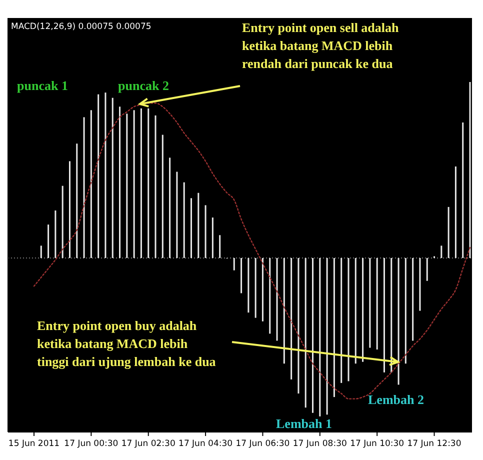 This screenshot has height=460, width=483. What do you see at coordinates (263, 444) in the screenshot?
I see `x-tick-label: 17 Jun 06:30` at bounding box center [263, 444].